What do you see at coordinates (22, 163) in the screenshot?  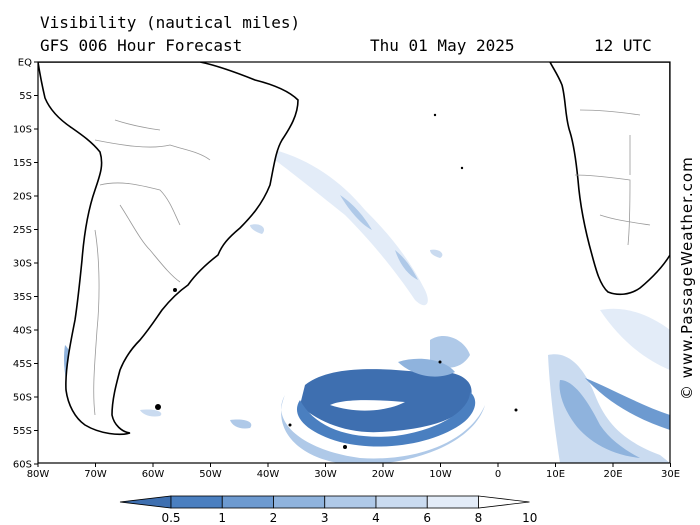 I see `lat-label-15s: 15S` at bounding box center [22, 163].